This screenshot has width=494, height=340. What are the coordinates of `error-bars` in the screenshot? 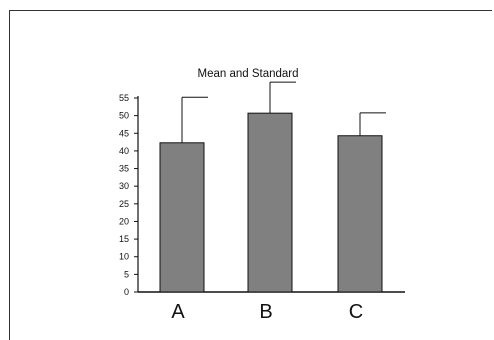 It's located at (283, 112).